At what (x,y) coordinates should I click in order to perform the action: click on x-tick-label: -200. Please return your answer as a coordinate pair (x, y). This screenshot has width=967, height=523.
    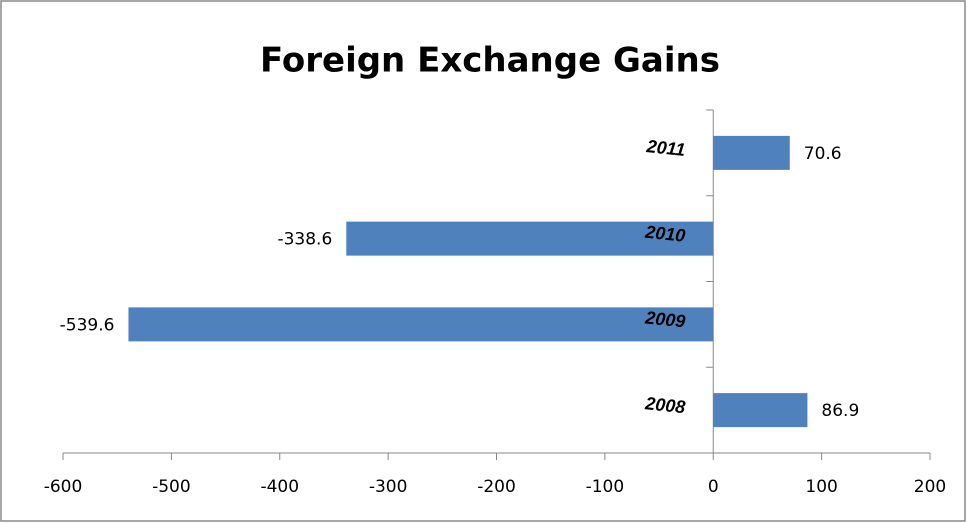
    Looking at the image, I should click on (496, 487).